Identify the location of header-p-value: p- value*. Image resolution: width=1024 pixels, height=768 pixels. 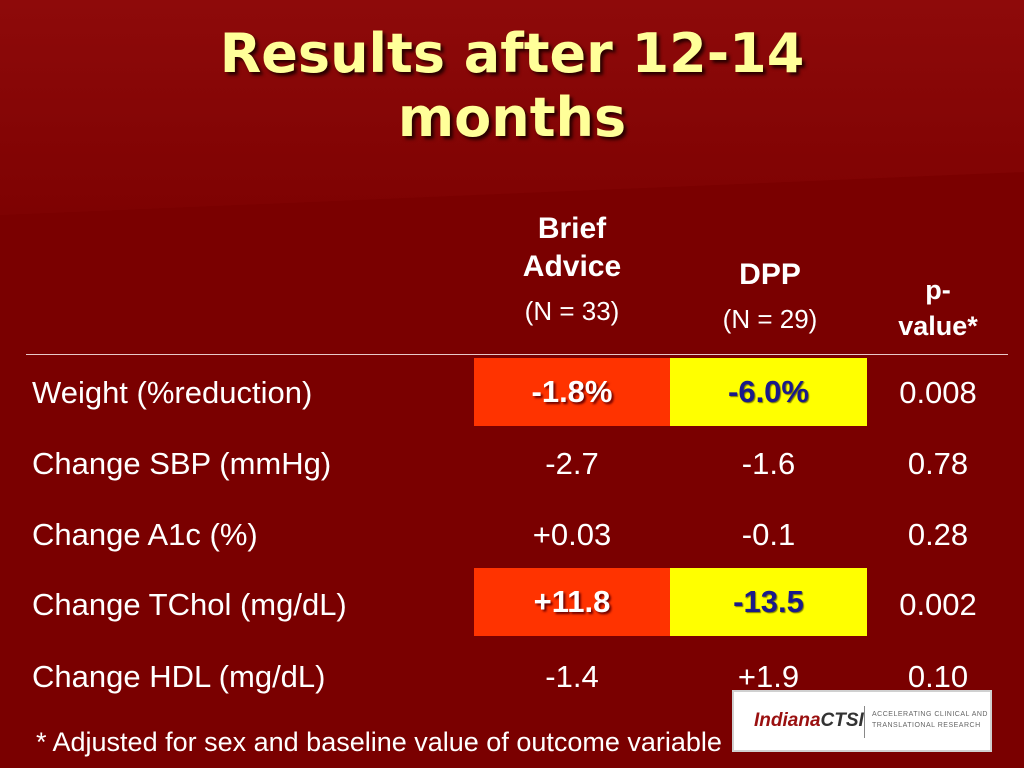
(938, 308).